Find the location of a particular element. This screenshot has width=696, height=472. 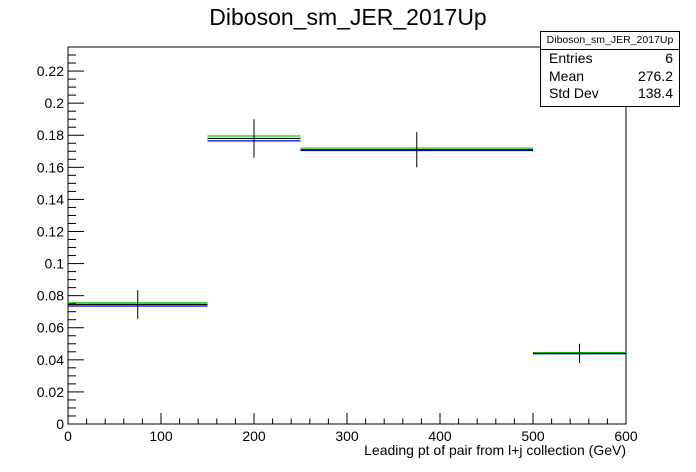

y-tick-label: 0.1 is located at coordinates (55, 264).